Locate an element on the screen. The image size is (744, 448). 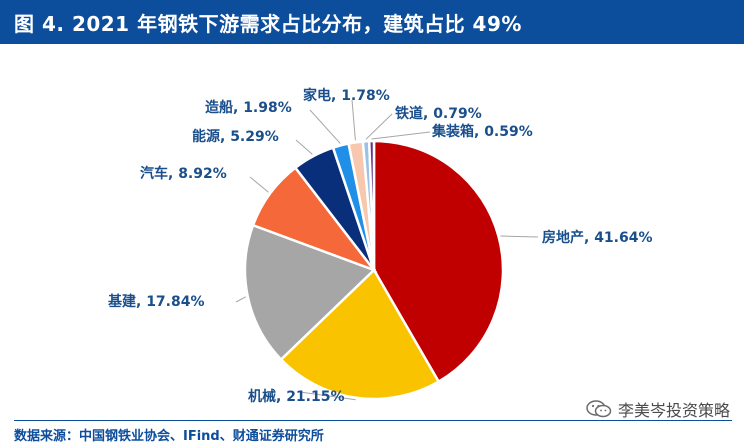
slice-label-1: 机械, 21.15% is located at coordinates (296, 396).